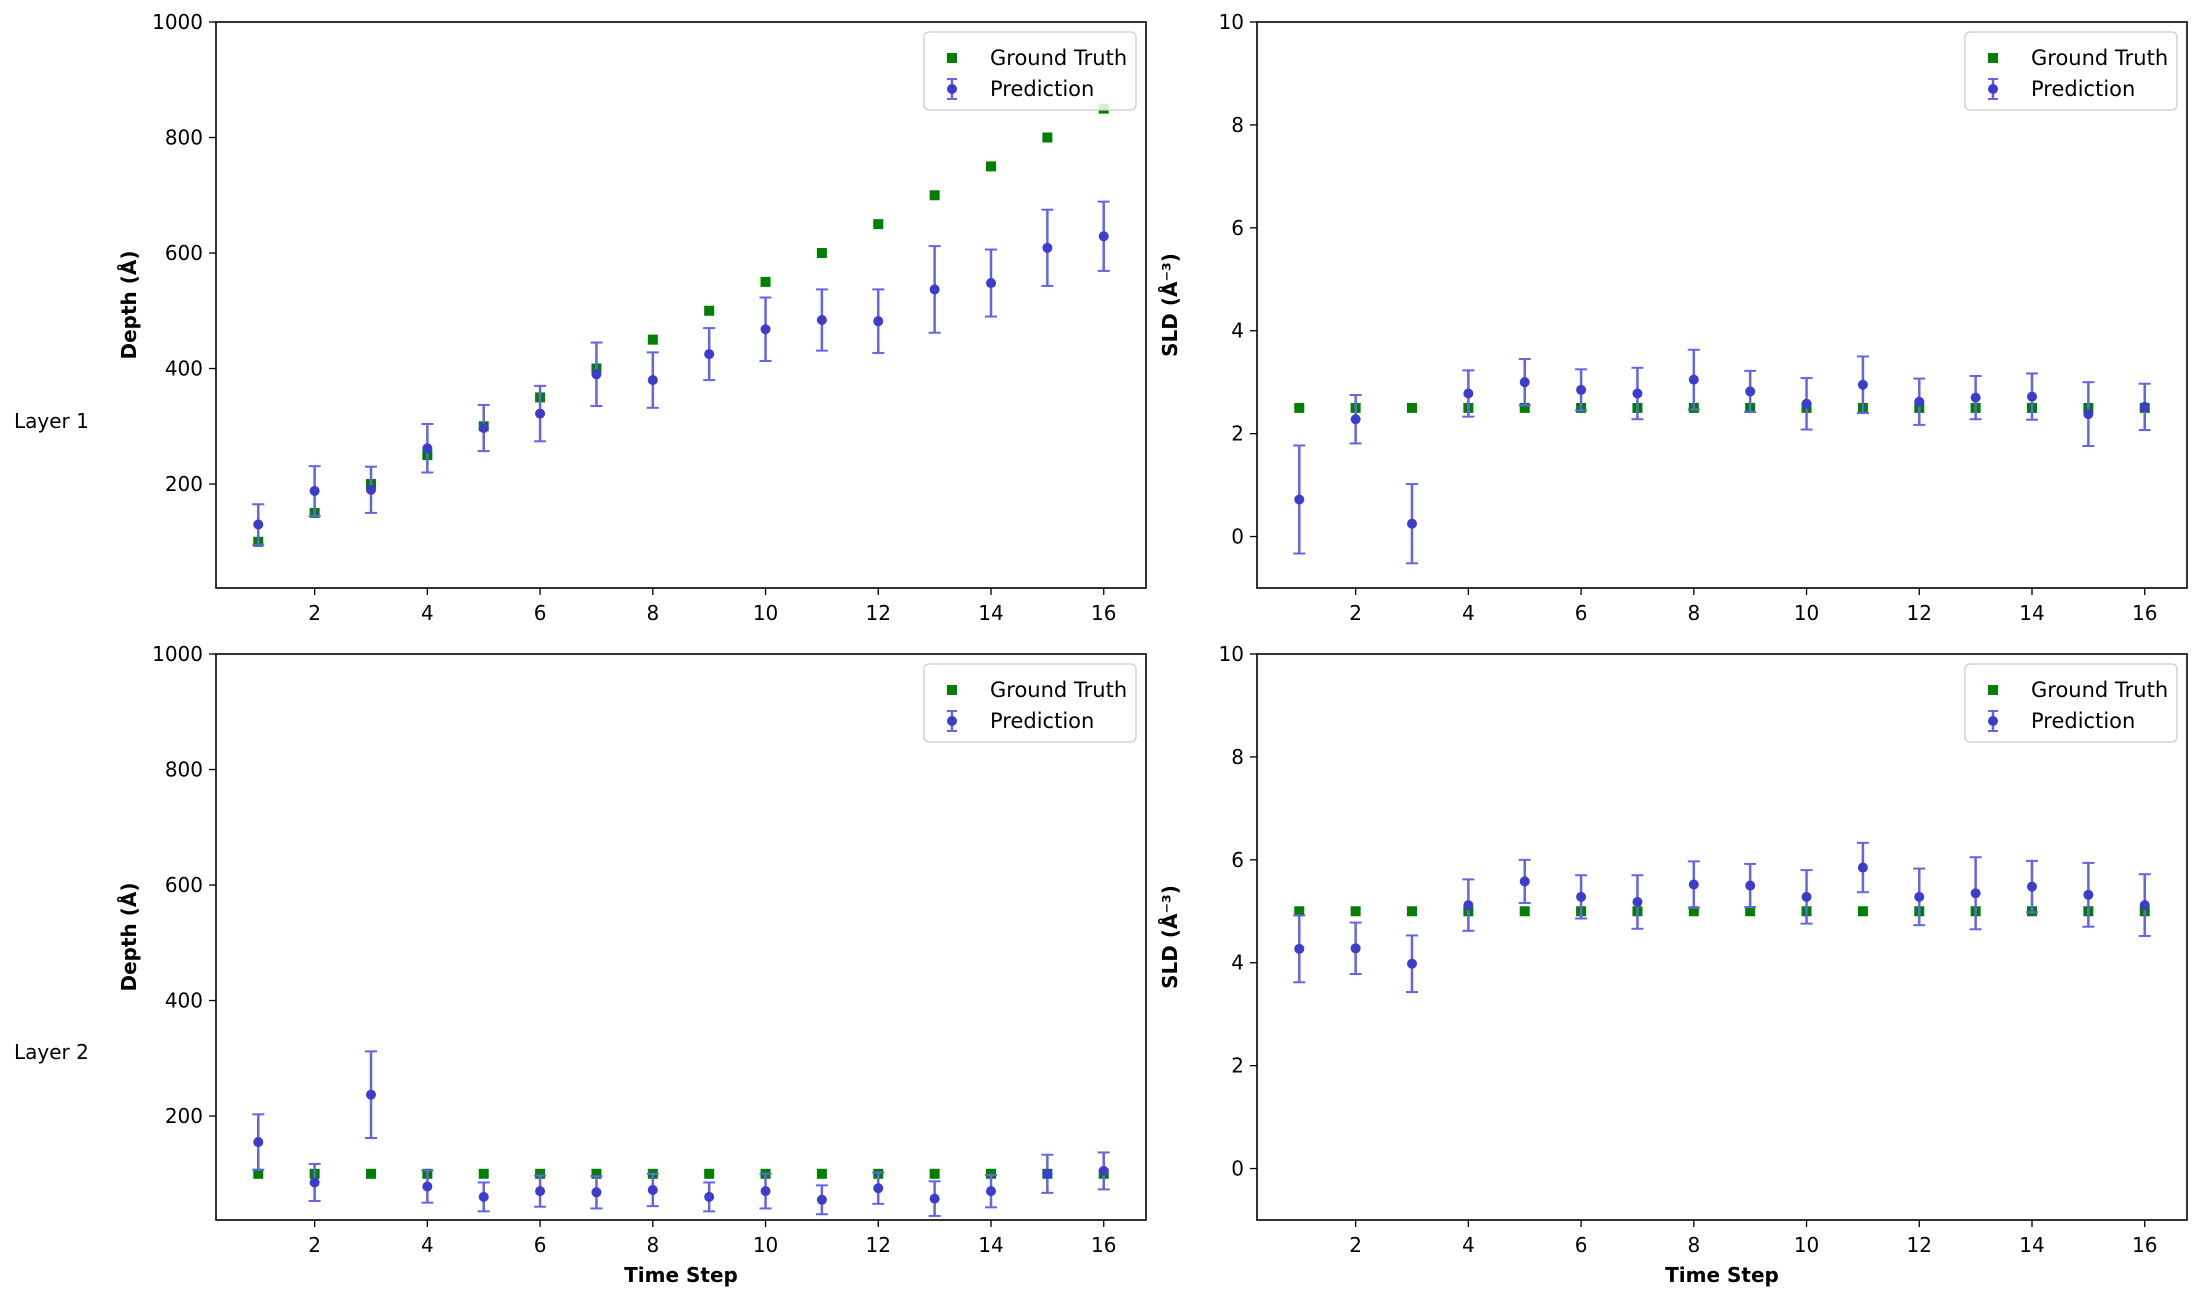 The width and height of the screenshot is (2202, 1299). I want to click on y-axis-label: SLD (Å⁻³), so click(1170, 305).